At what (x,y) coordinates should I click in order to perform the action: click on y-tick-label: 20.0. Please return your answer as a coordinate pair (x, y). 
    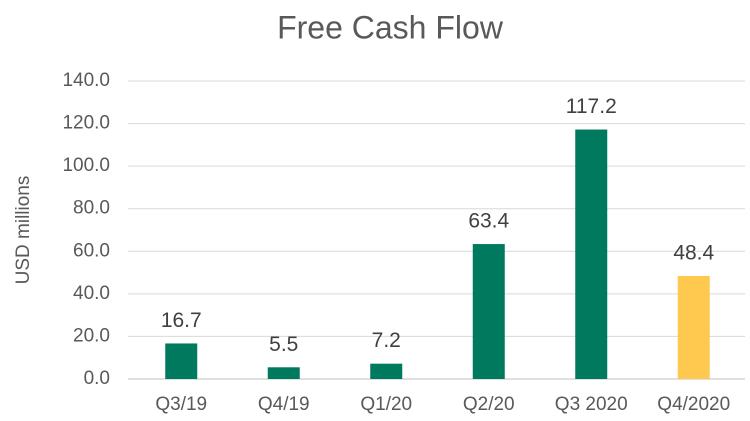
    Looking at the image, I should click on (91, 335).